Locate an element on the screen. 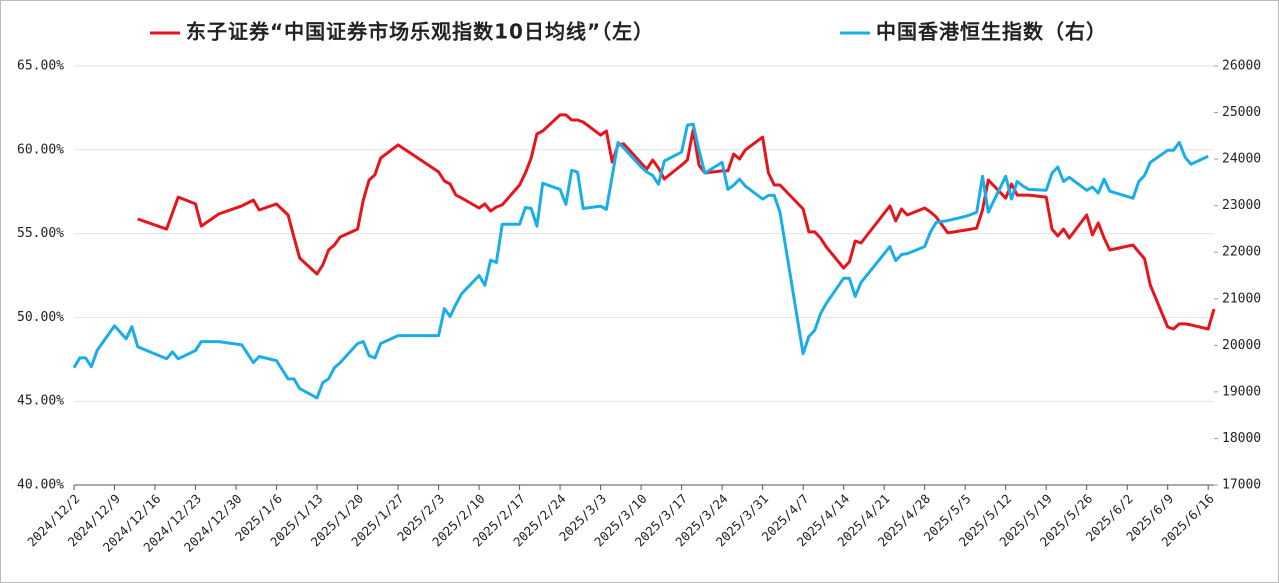 This screenshot has height=583, width=1279. y-tick-label: 60.00% is located at coordinates (40, 149).